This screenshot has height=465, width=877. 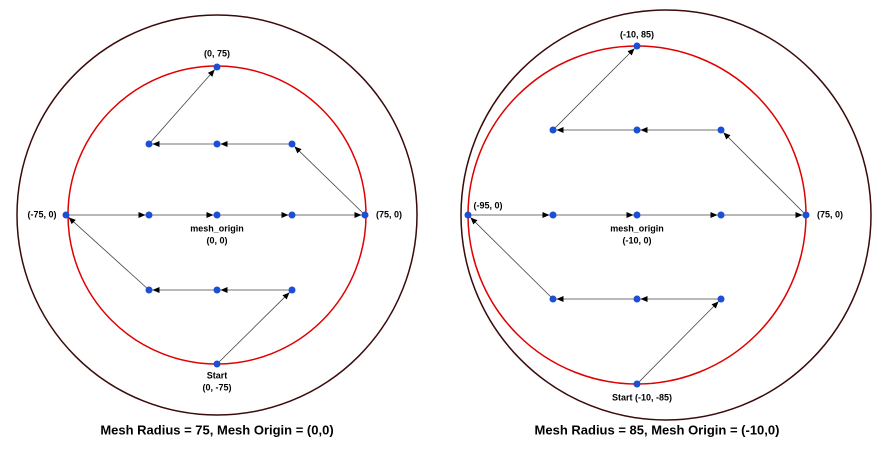 What do you see at coordinates (657, 429) in the screenshot?
I see `caption: Mesh Radius = 85, Mesh Origin = (-10,0)` at bounding box center [657, 429].